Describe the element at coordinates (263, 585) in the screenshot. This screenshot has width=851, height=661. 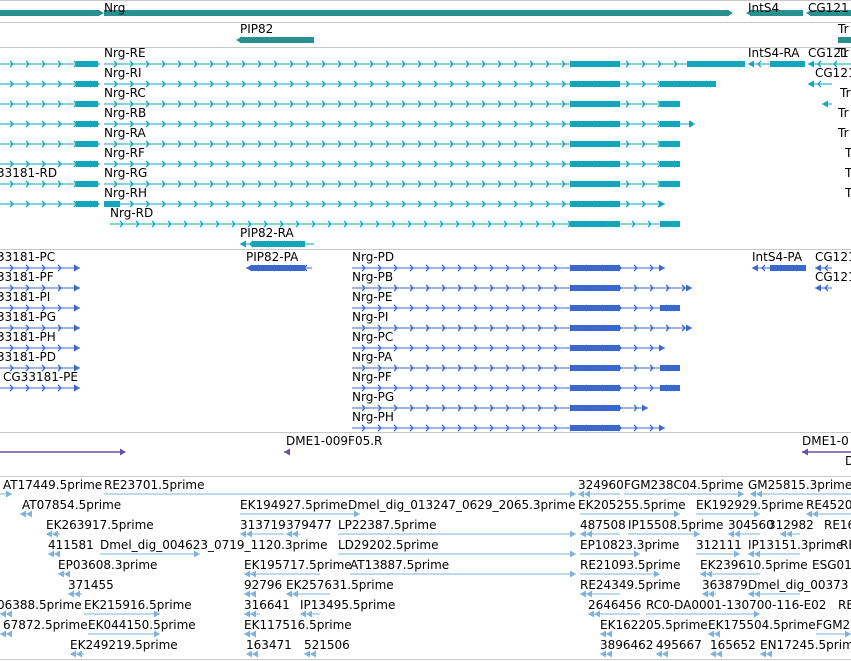
I see `est-label: 92796` at that location.